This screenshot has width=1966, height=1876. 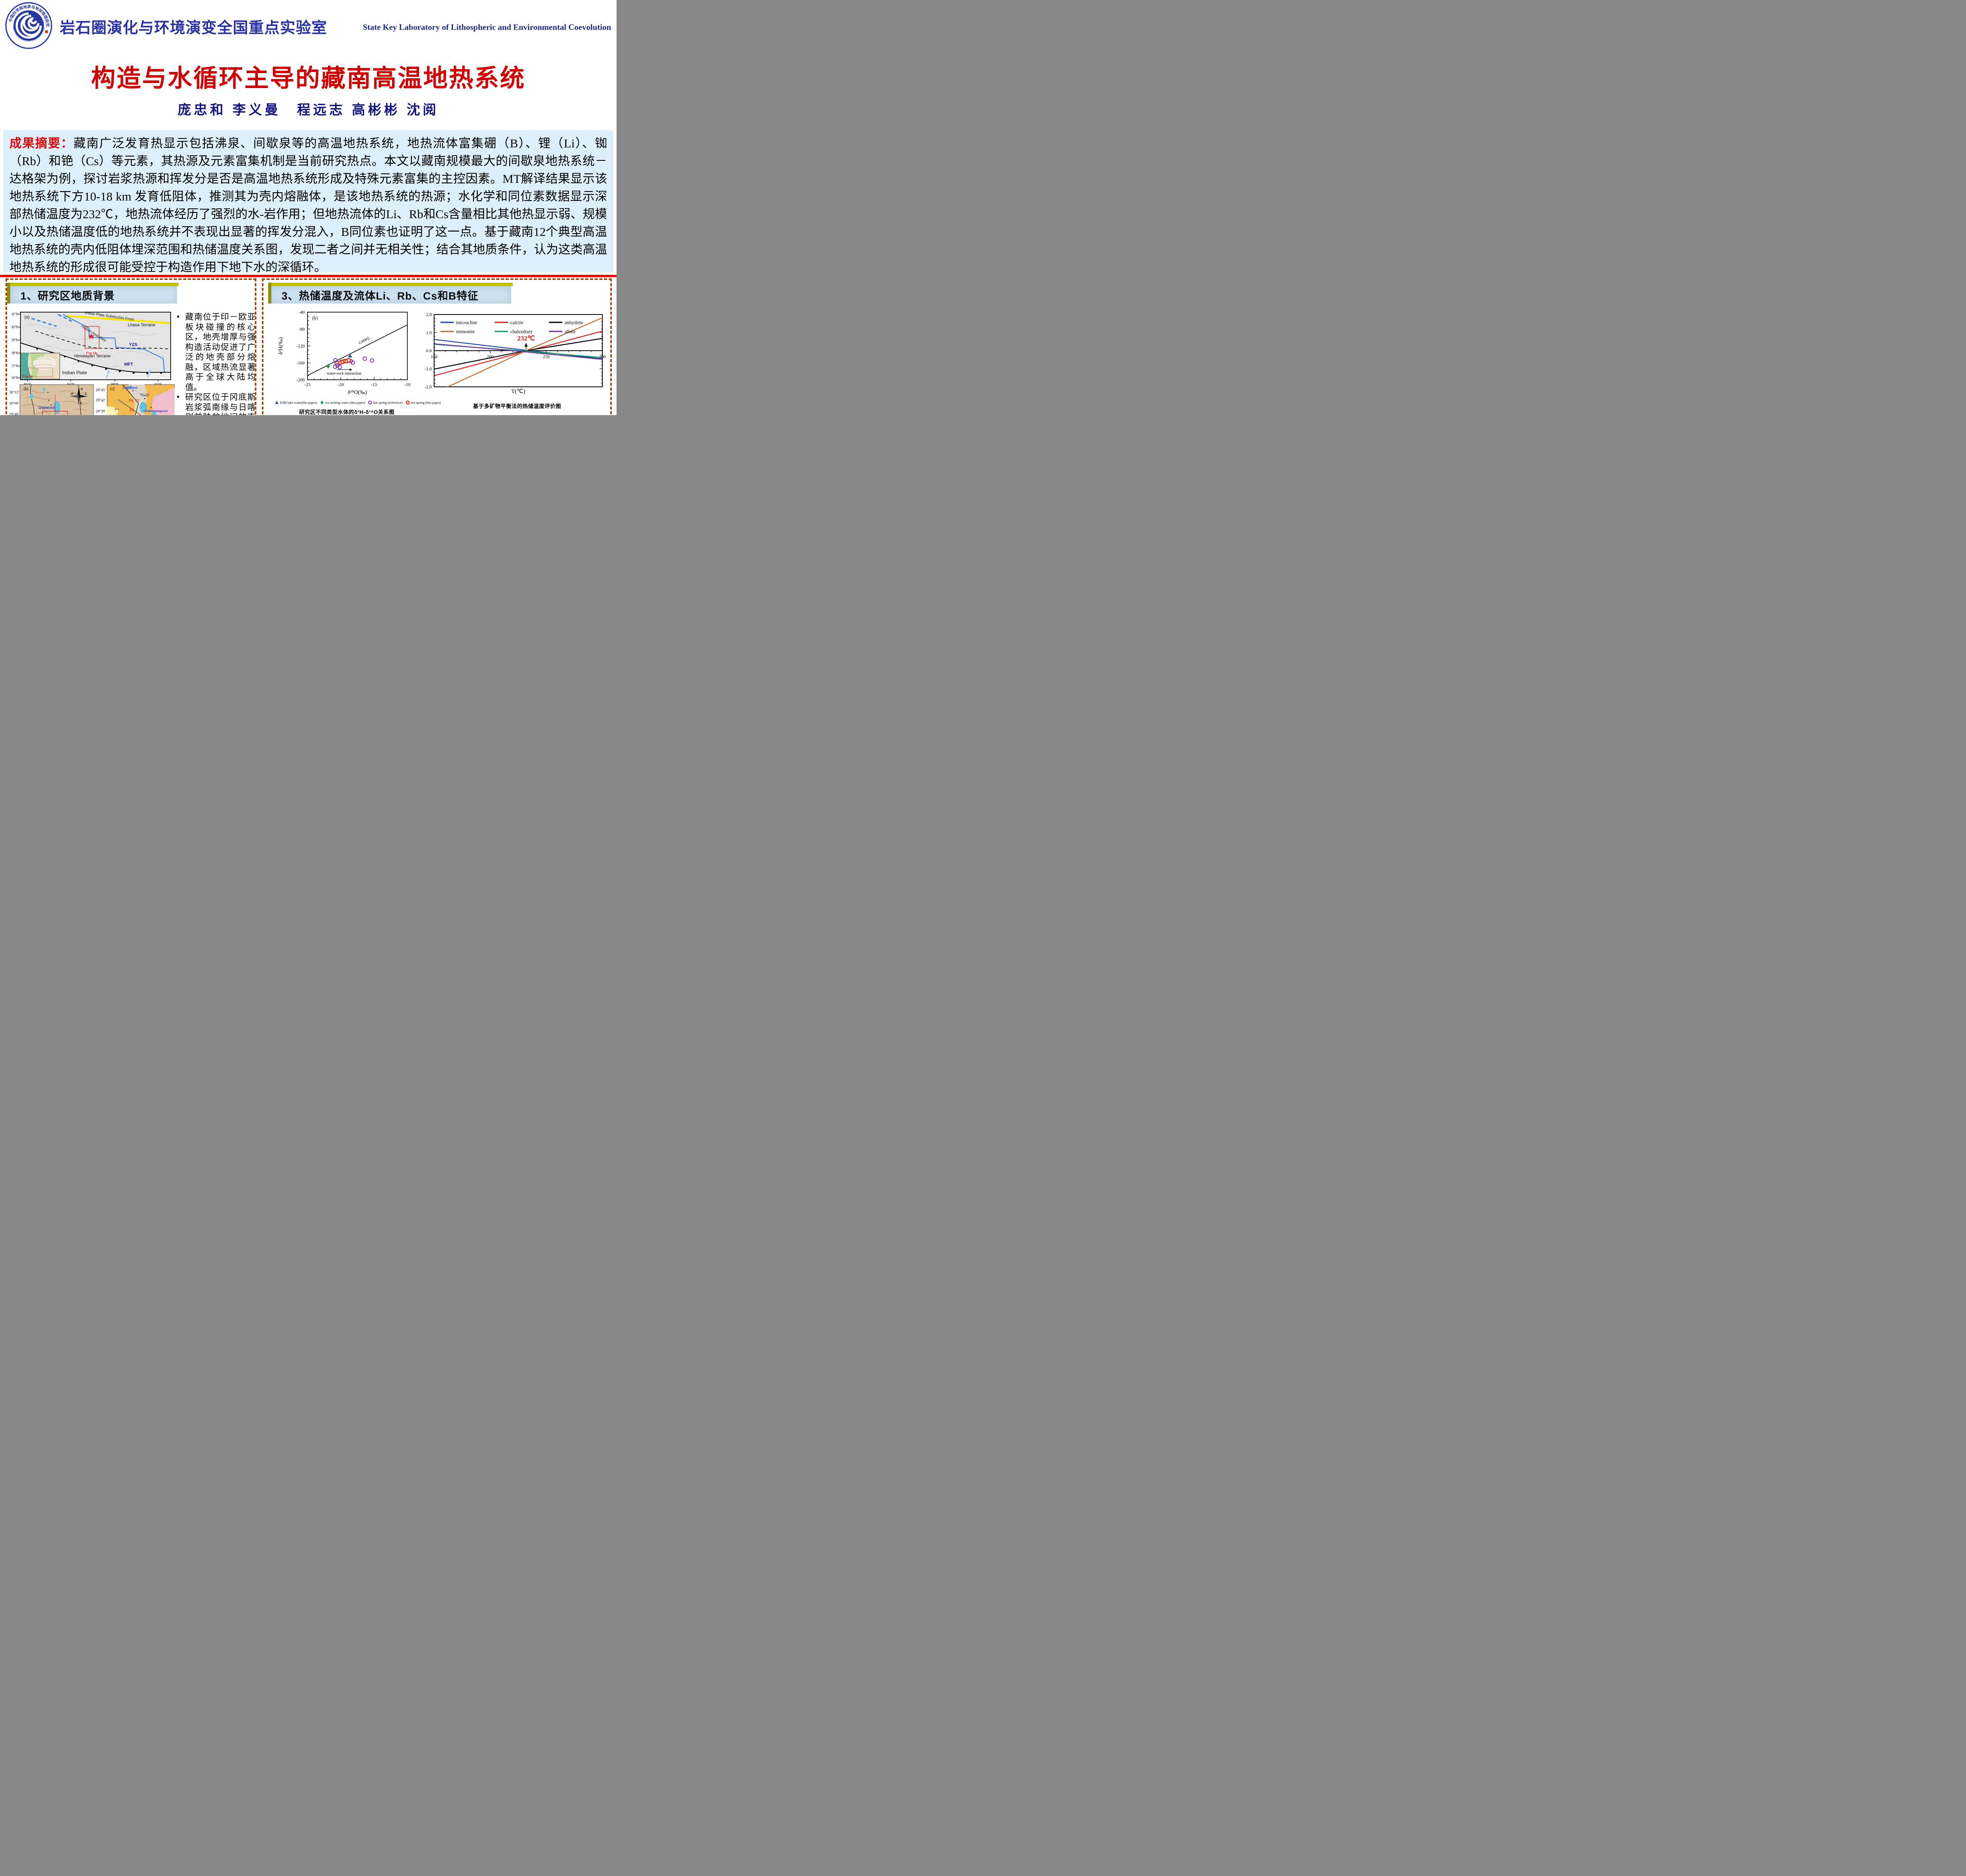 What do you see at coordinates (302, 312) in the screenshot?
I see `svg-text: -40` at bounding box center [302, 312].